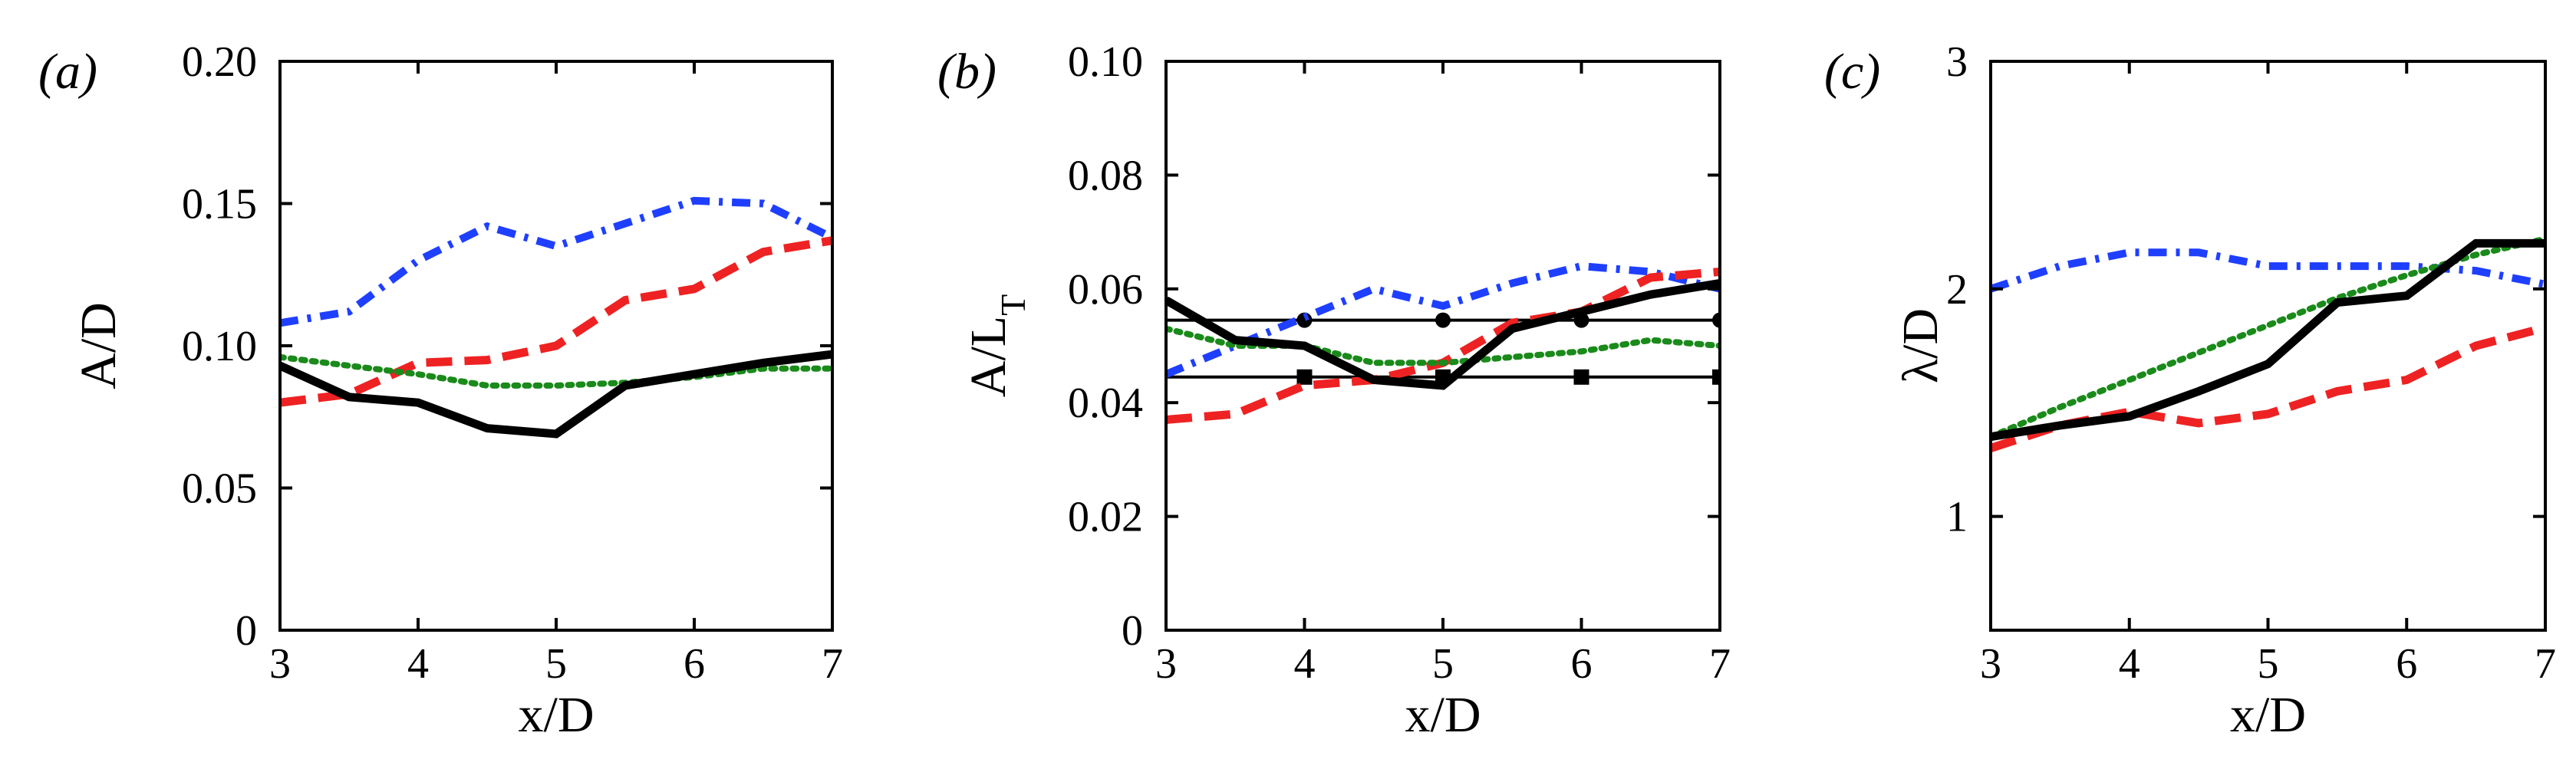  I want to click on y-axis-label: A/D, so click(99, 346).